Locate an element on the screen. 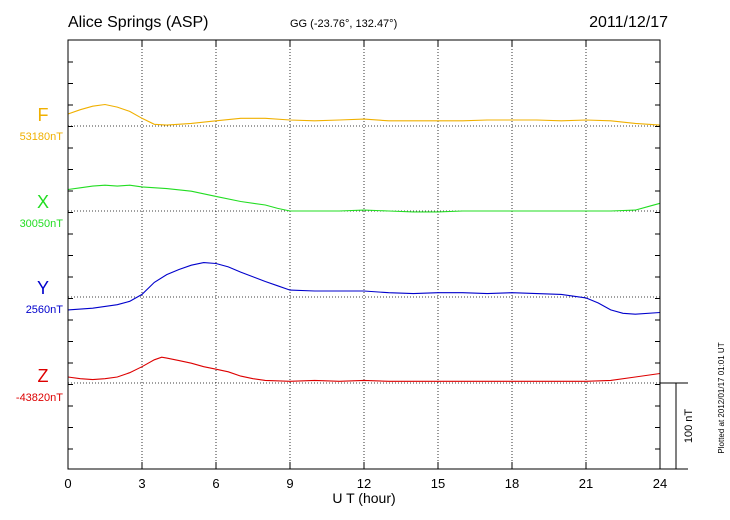  series-labels: F 53180nT X 30050nT Y 2560nT Z -43820nT is located at coordinates (39, 254).